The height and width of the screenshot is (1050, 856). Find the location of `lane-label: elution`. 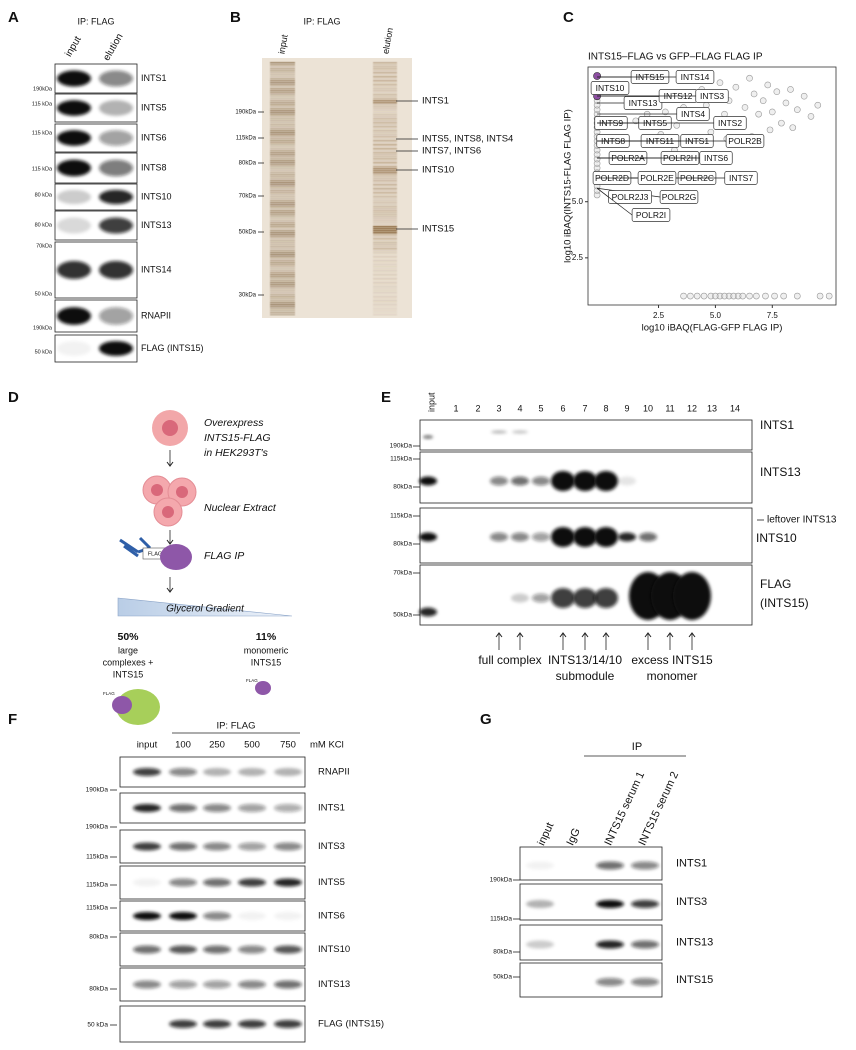

lane-label: elution is located at coordinates (387, 41).